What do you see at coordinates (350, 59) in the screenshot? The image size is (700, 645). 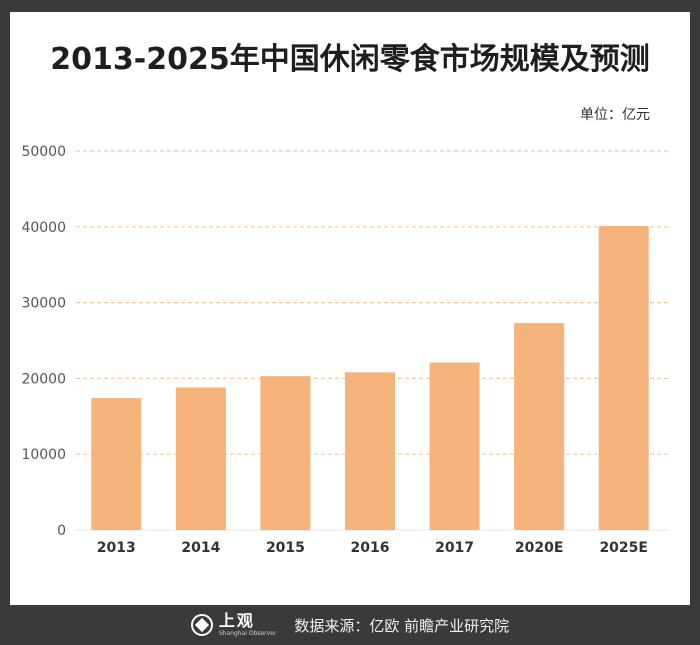 I see `chart-title: 2013-2025年中国休闲零食市场规模及预测` at bounding box center [350, 59].